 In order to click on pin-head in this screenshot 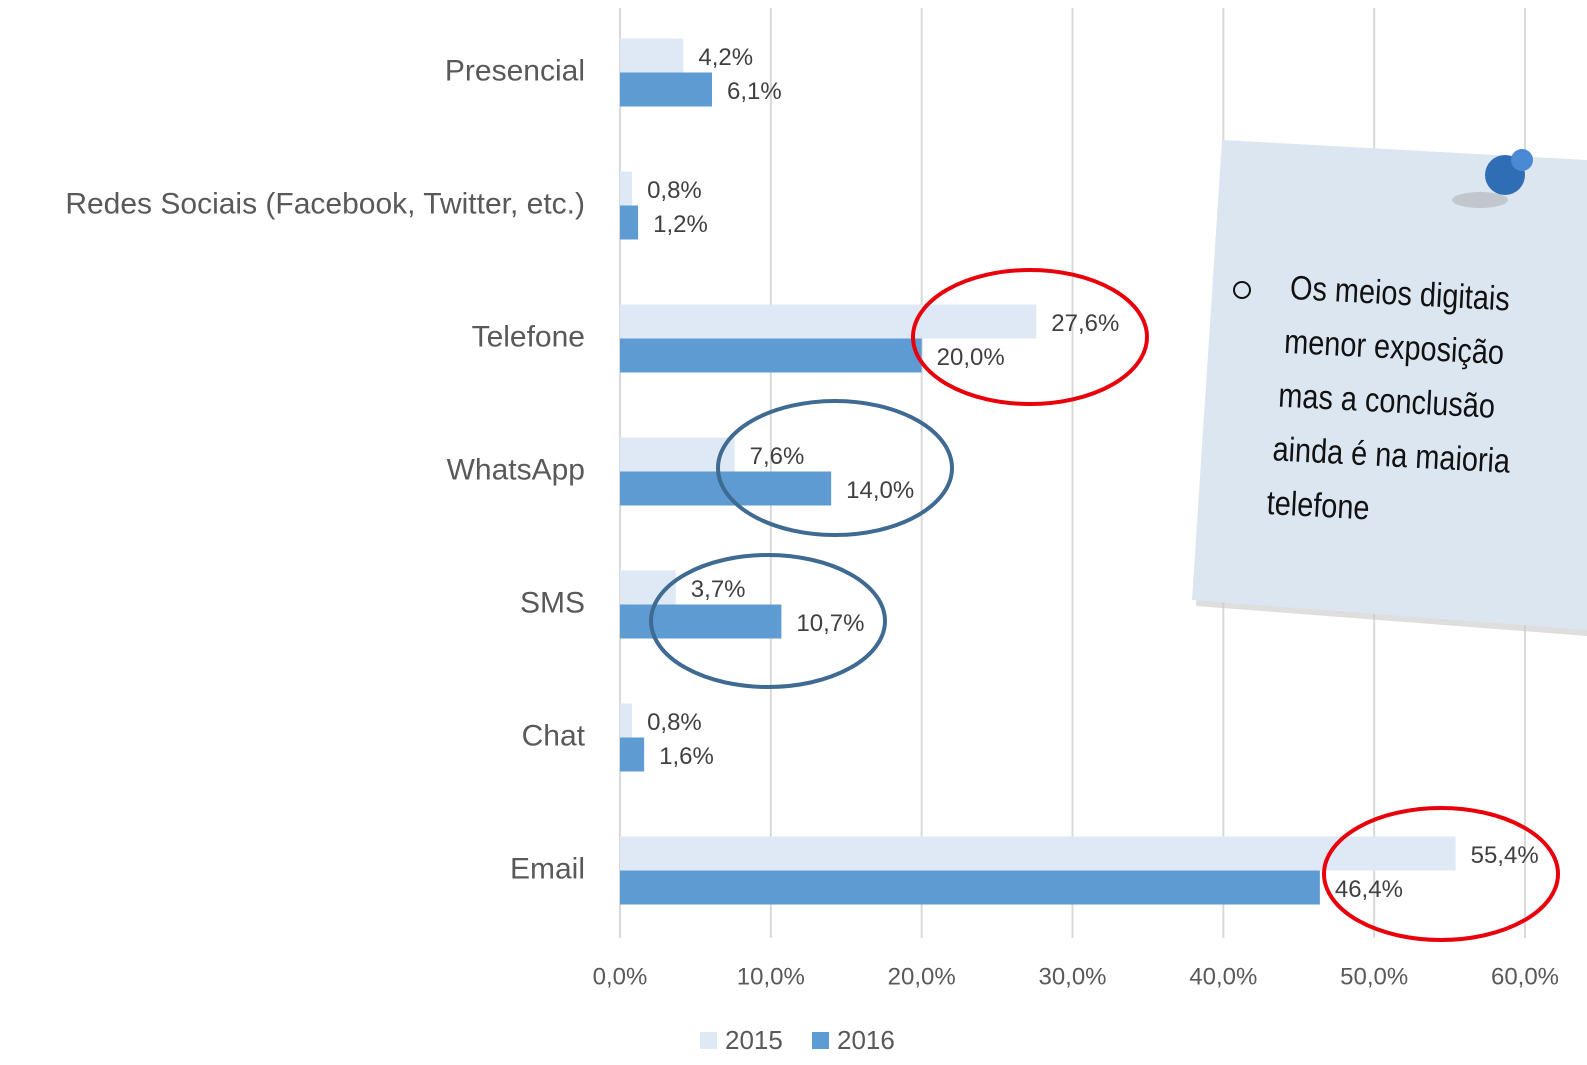, I will do `click(1522, 160)`.